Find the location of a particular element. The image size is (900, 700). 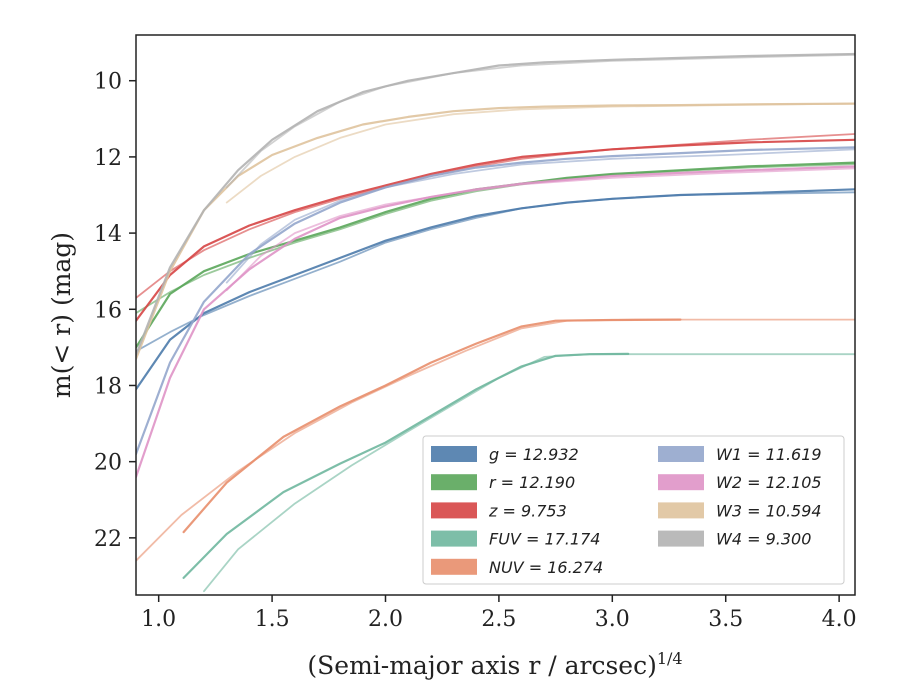

legend-label-w3: W3 = 10.594 is located at coordinates (769, 510).